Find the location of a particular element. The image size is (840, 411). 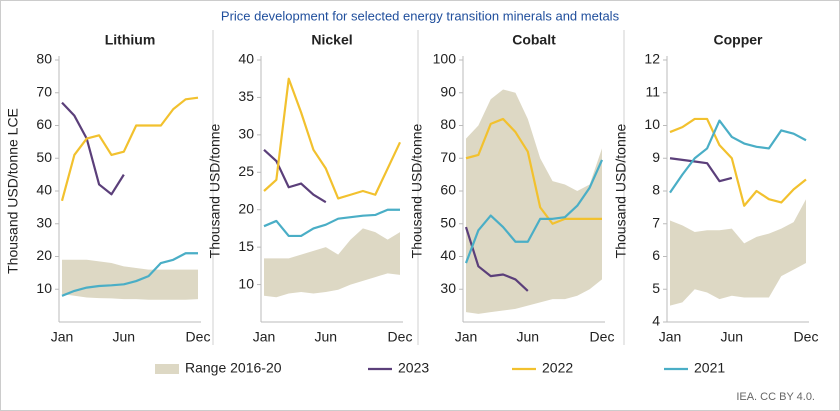

y-tick-label: 6 is located at coordinates (656, 255).